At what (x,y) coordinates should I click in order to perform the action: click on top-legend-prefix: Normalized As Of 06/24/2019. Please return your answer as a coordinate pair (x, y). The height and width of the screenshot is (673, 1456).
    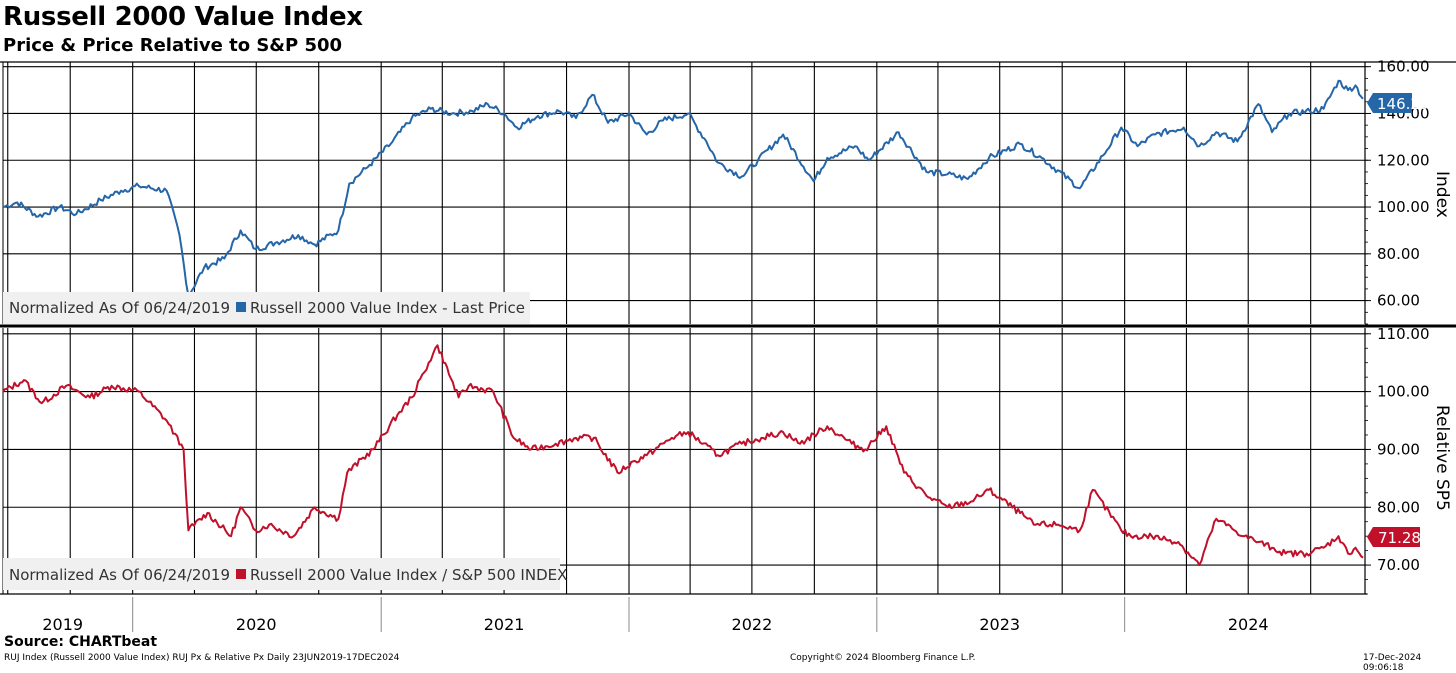
    Looking at the image, I should click on (119, 308).